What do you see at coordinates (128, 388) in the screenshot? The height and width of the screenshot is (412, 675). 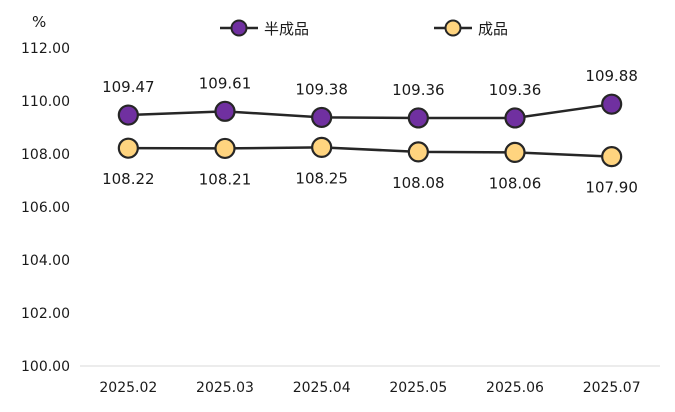 I see `x-tick-label: 2025.02` at bounding box center [128, 388].